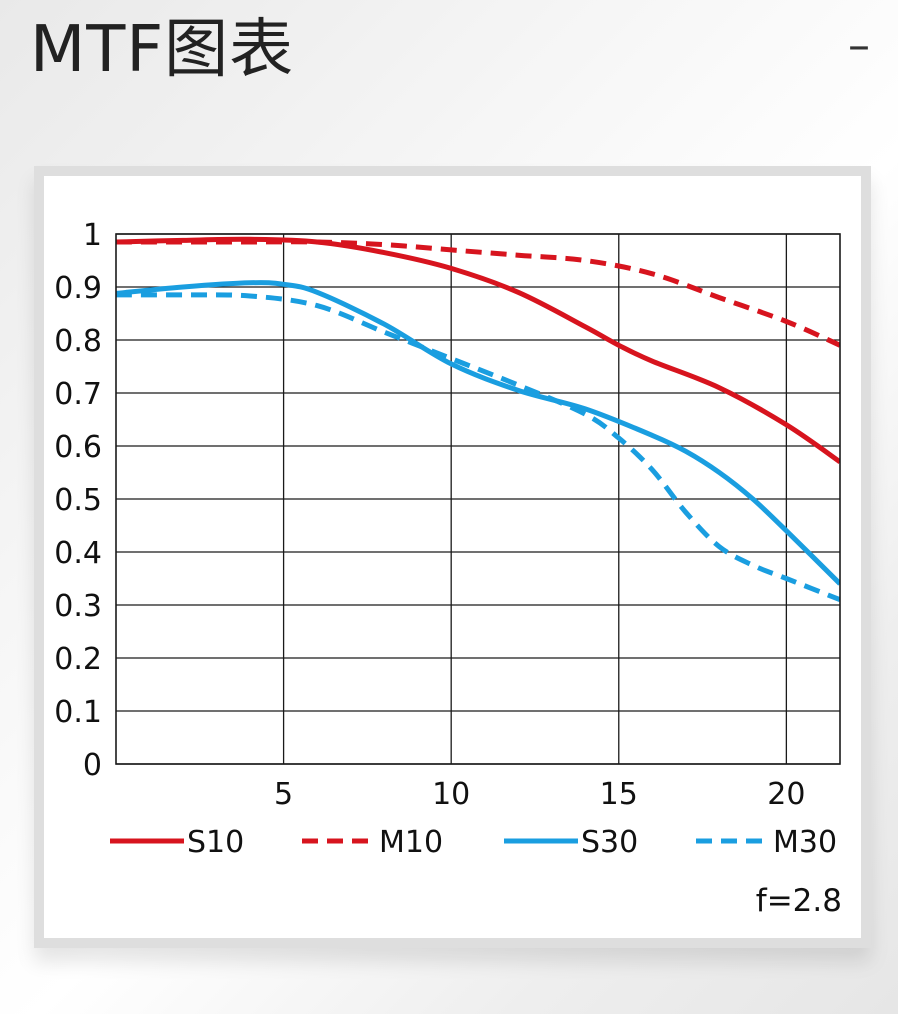 The image size is (898, 1014). Describe the element at coordinates (177, 842) in the screenshot. I see `legend-item-s10: S10` at that location.